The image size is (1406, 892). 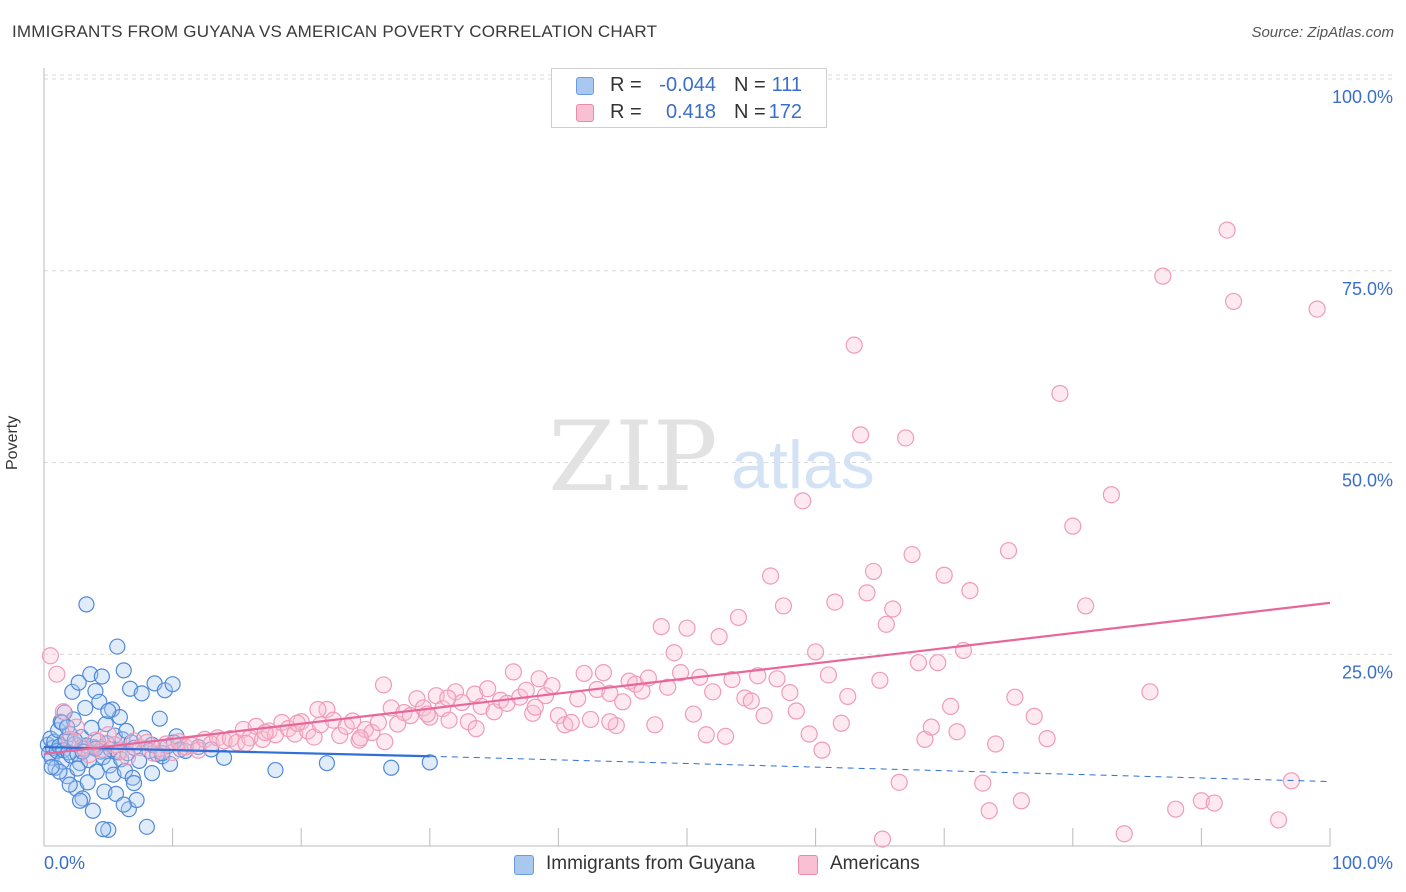 What do you see at coordinates (875, 863) in the screenshot?
I see `legend-label-americans: Americans` at bounding box center [875, 863].